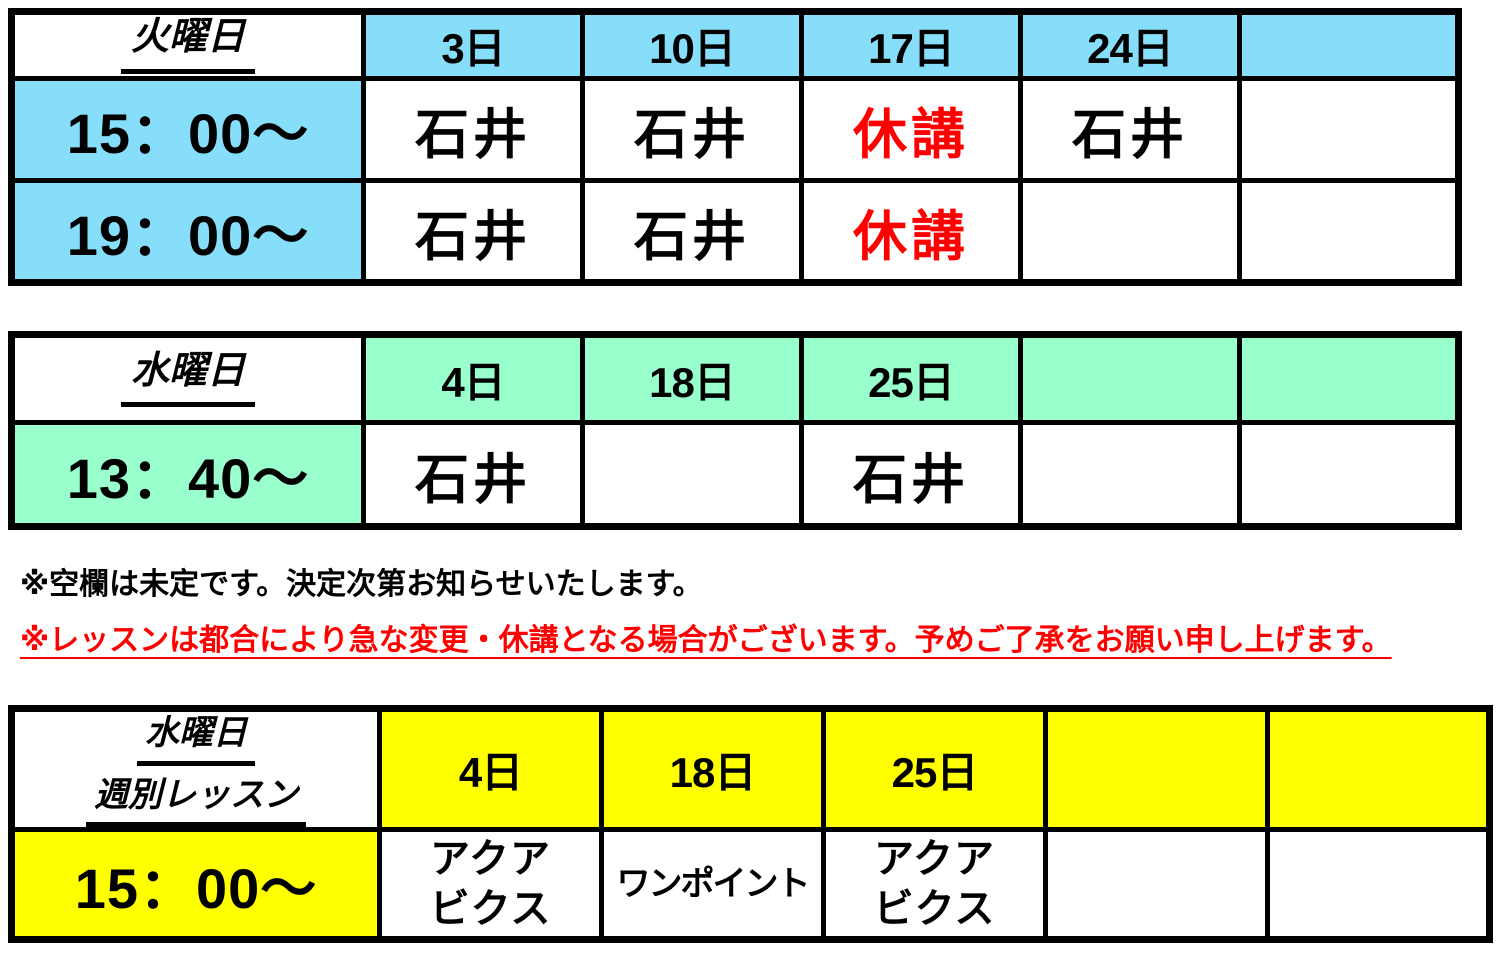 The height and width of the screenshot is (953, 1504). What do you see at coordinates (692, 45) in the screenshot?
I see `tuesday-col-header-2: 10日` at bounding box center [692, 45].